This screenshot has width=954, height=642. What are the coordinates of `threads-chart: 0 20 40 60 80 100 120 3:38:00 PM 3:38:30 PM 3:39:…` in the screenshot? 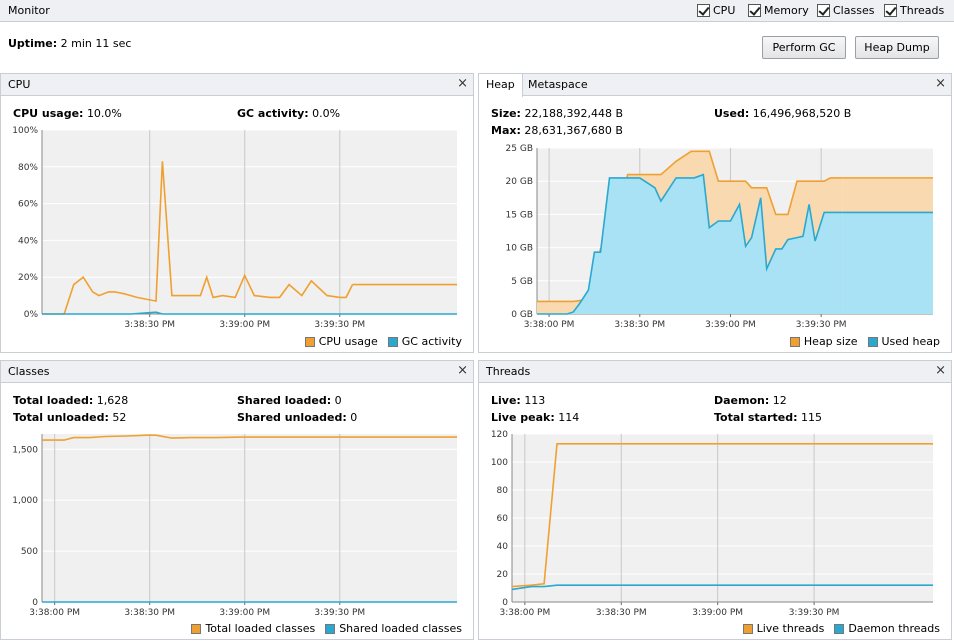 It's located at (712, 524).